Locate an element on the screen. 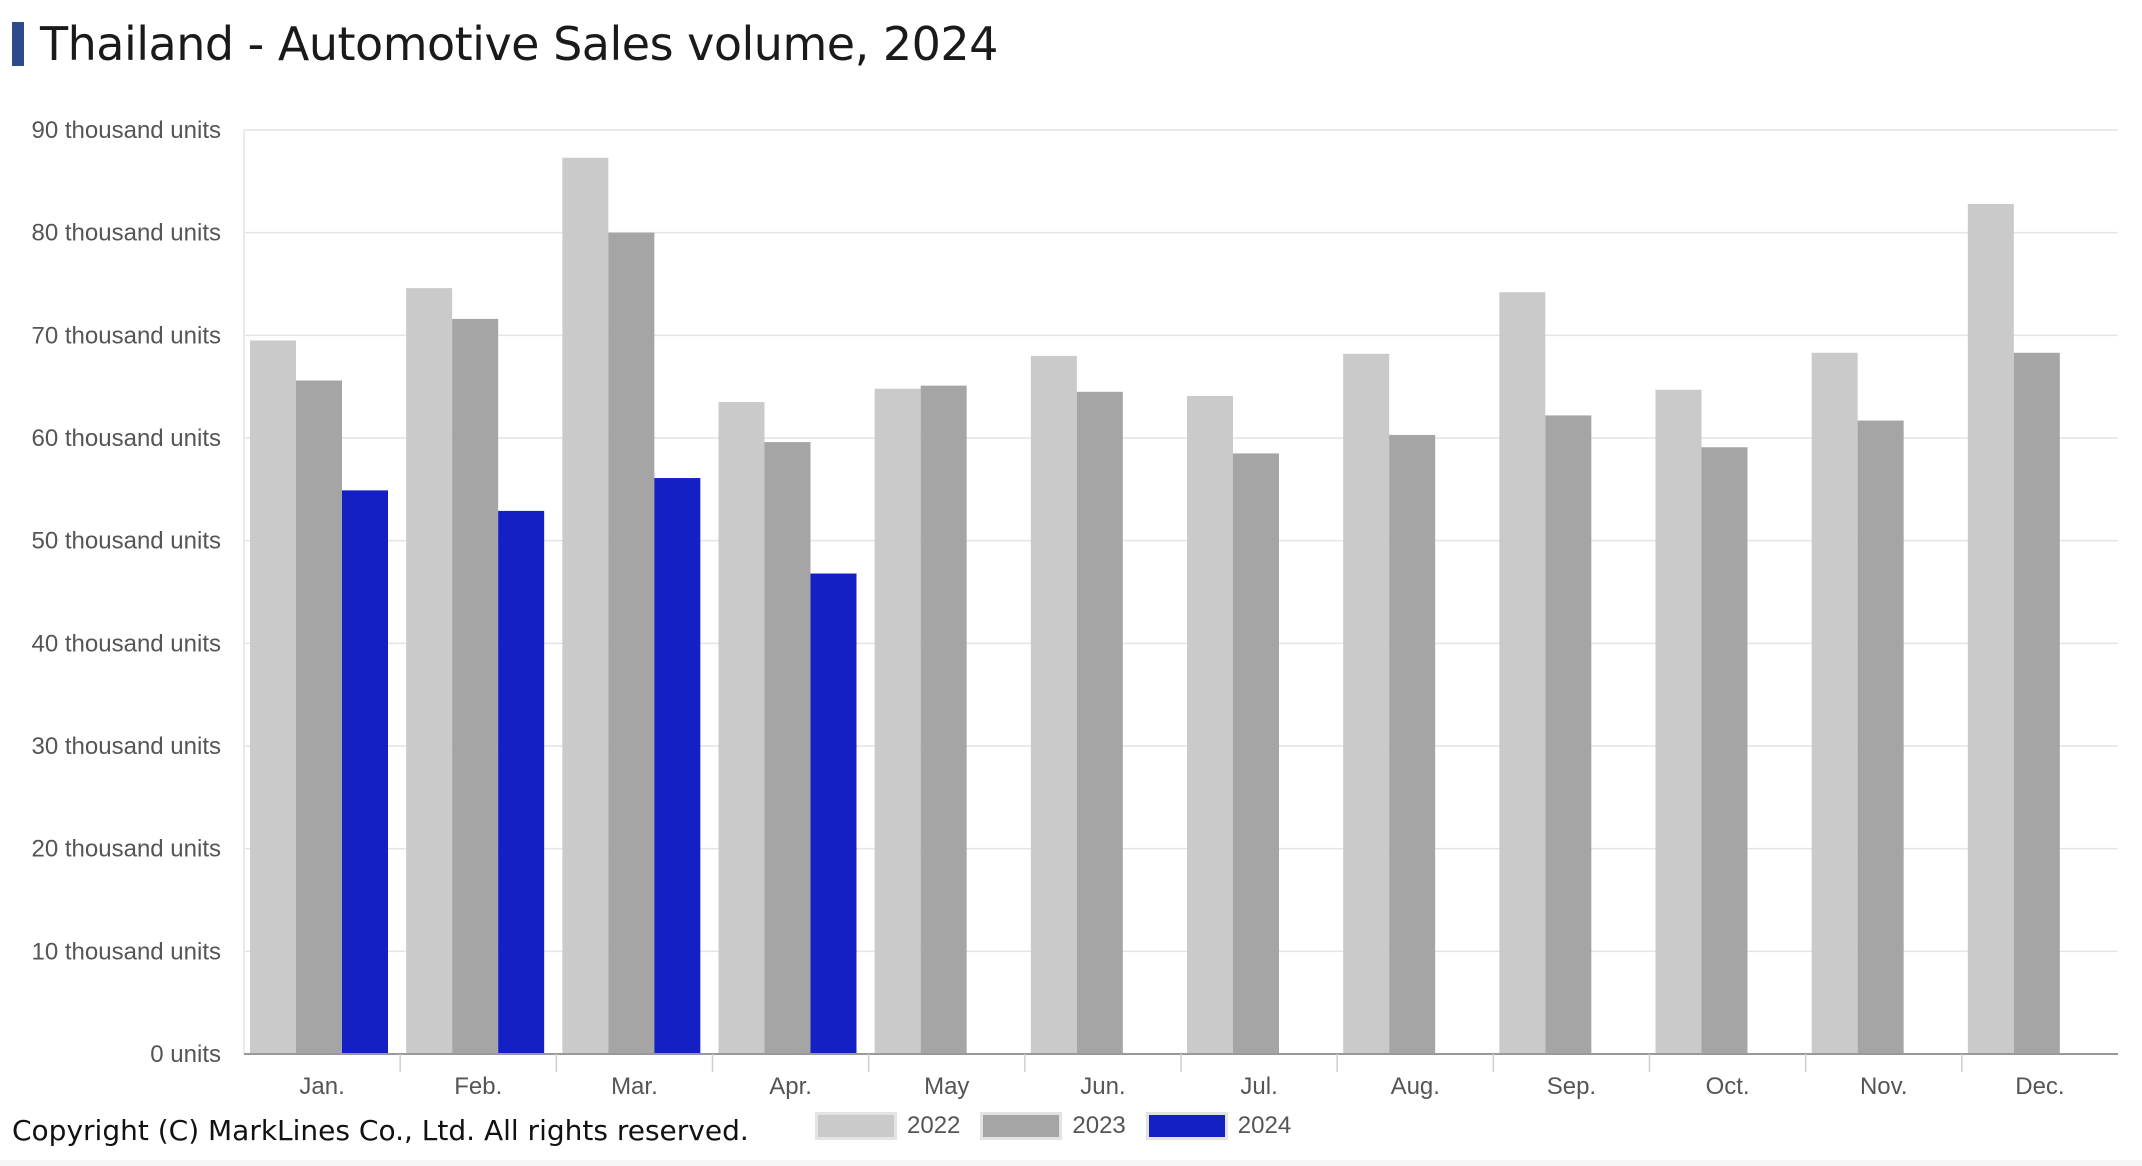 The height and width of the screenshot is (1166, 2142). y-tick-label: 40 thousand units is located at coordinates (126, 643).